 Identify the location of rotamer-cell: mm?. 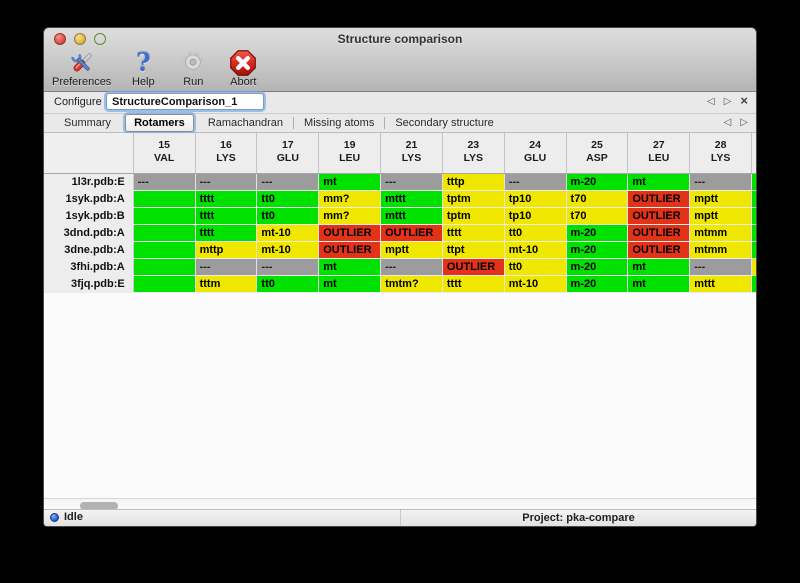
(350, 216).